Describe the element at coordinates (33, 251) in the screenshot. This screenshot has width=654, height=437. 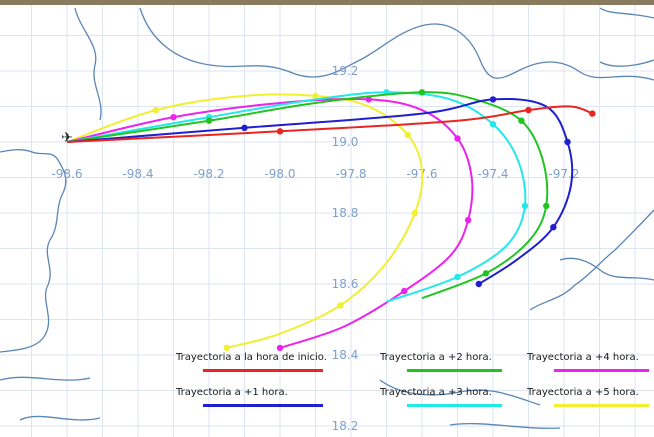
I see `coastline-west` at that location.